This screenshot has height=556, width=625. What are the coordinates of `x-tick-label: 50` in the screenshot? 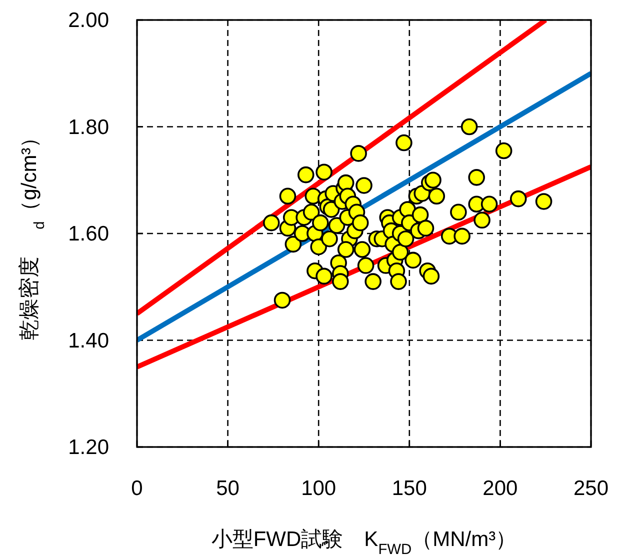 It's located at (228, 488).